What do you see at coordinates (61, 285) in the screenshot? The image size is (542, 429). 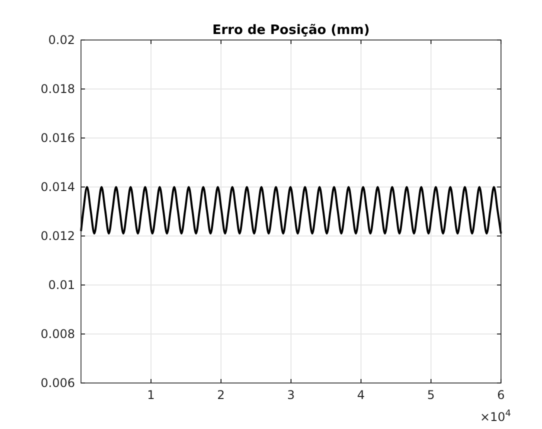 I see `y-tick-label: 0.01` at bounding box center [61, 285].